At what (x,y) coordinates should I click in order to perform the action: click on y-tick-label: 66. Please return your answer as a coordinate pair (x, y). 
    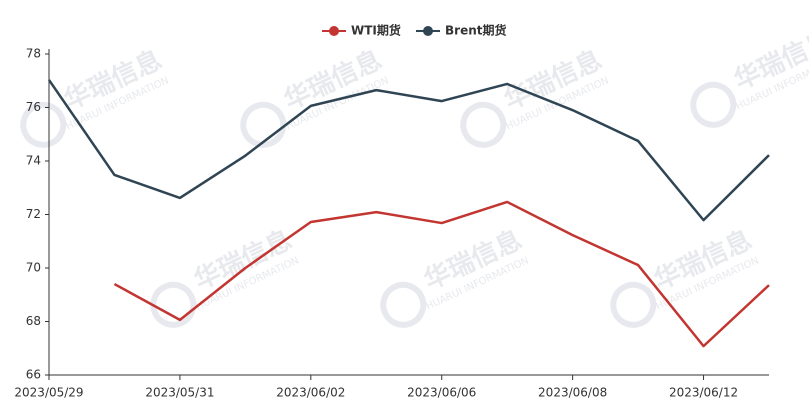
    Looking at the image, I should click on (33, 375).